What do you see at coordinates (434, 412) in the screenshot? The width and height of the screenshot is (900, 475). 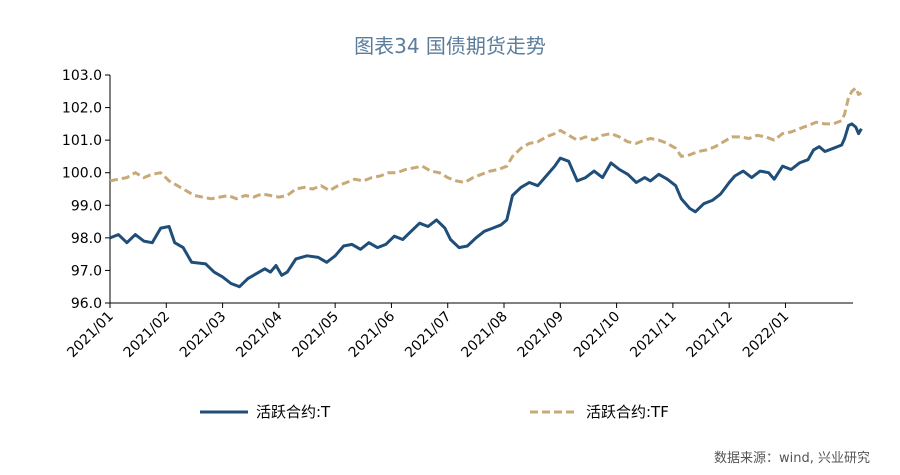 I see `legend: 活跃合约:T 活跃合约:TF` at bounding box center [434, 412].